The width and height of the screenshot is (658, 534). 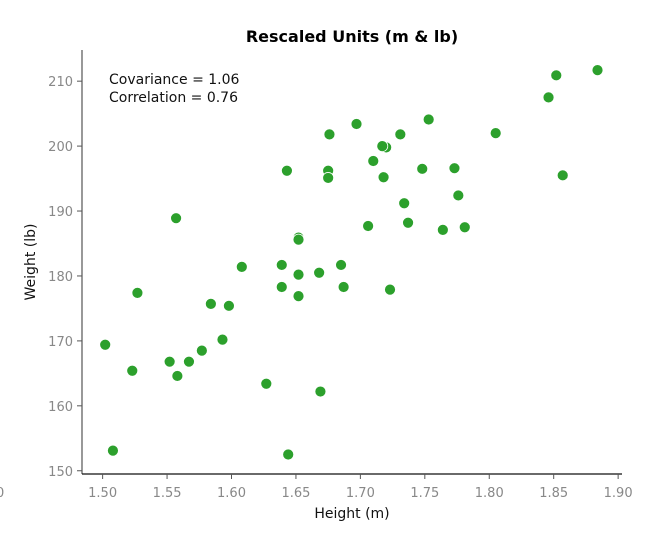 What do you see at coordinates (31, 262) in the screenshot?
I see `y-axis-label: Weight (lb)` at bounding box center [31, 262].